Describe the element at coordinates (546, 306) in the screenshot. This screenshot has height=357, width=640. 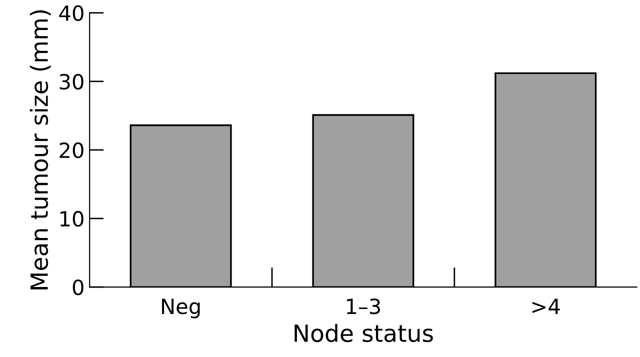
I see `x-tick-label: >4` at that location.